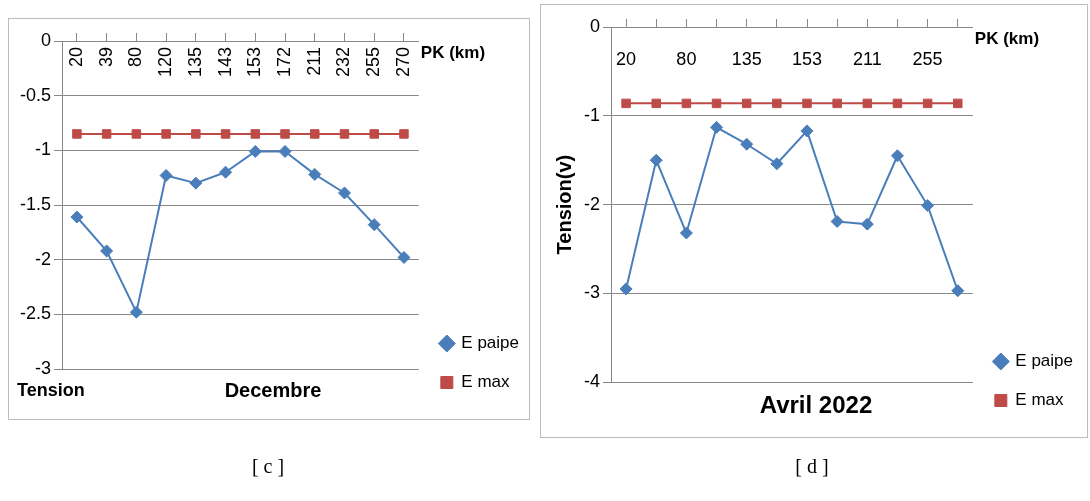 The width and height of the screenshot is (1090, 501). What do you see at coordinates (343, 62) in the screenshot?
I see `x-tick-label: 232` at bounding box center [343, 62].